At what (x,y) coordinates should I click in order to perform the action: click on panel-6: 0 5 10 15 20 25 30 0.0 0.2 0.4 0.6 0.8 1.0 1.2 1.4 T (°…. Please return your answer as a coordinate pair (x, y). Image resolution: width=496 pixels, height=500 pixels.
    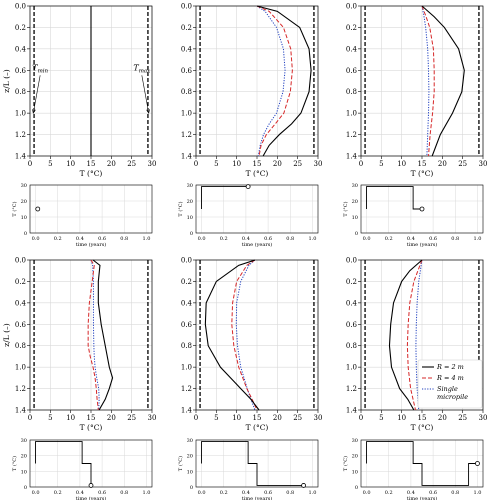
    Looking at the image, I should click on (414, 378).